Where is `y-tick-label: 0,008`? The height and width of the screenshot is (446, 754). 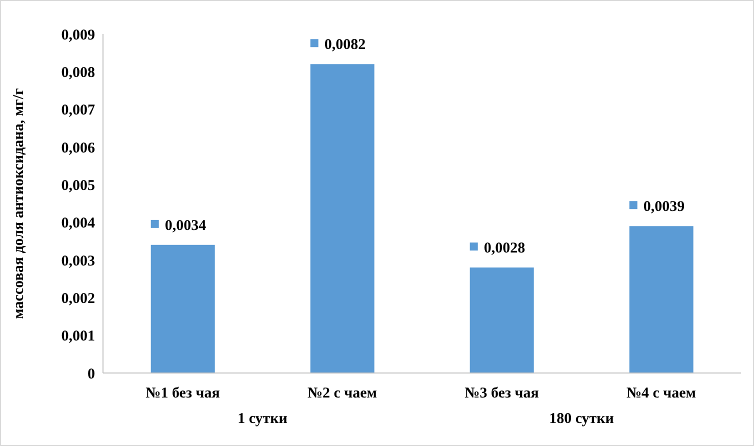 y-tick-label: 0,008 is located at coordinates (78, 72).